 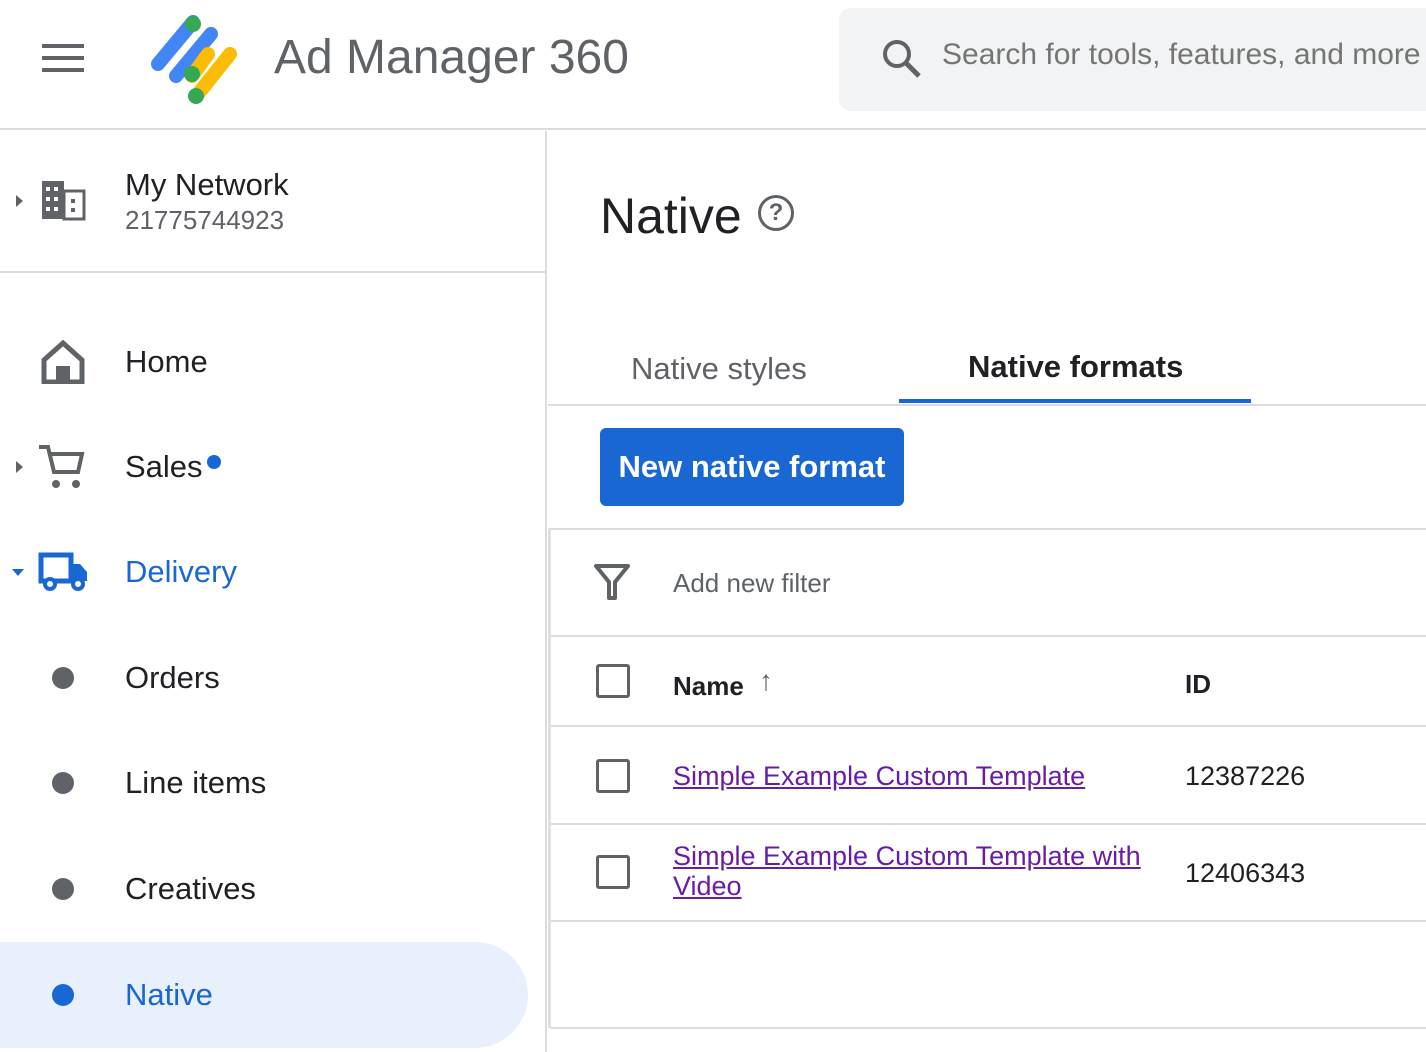 What do you see at coordinates (612, 582) in the screenshot?
I see `filter-icon` at bounding box center [612, 582].